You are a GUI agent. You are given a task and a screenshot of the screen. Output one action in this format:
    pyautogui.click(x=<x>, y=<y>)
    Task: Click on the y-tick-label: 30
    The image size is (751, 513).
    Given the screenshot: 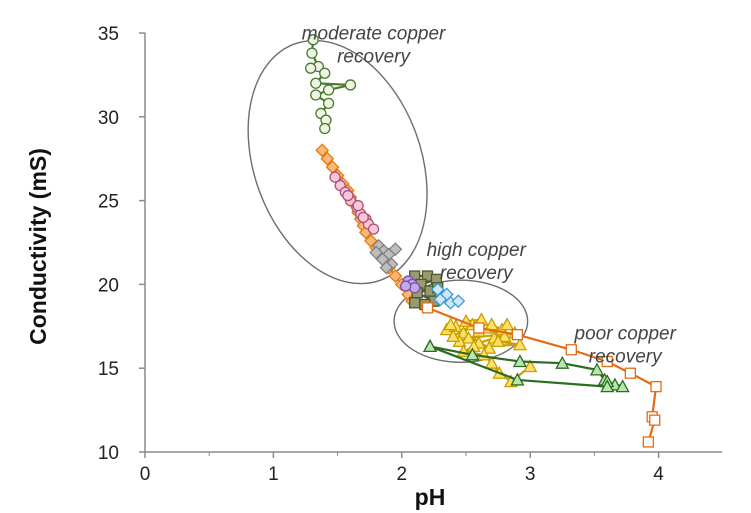 What is the action you would take?
    pyautogui.click(x=108, y=118)
    